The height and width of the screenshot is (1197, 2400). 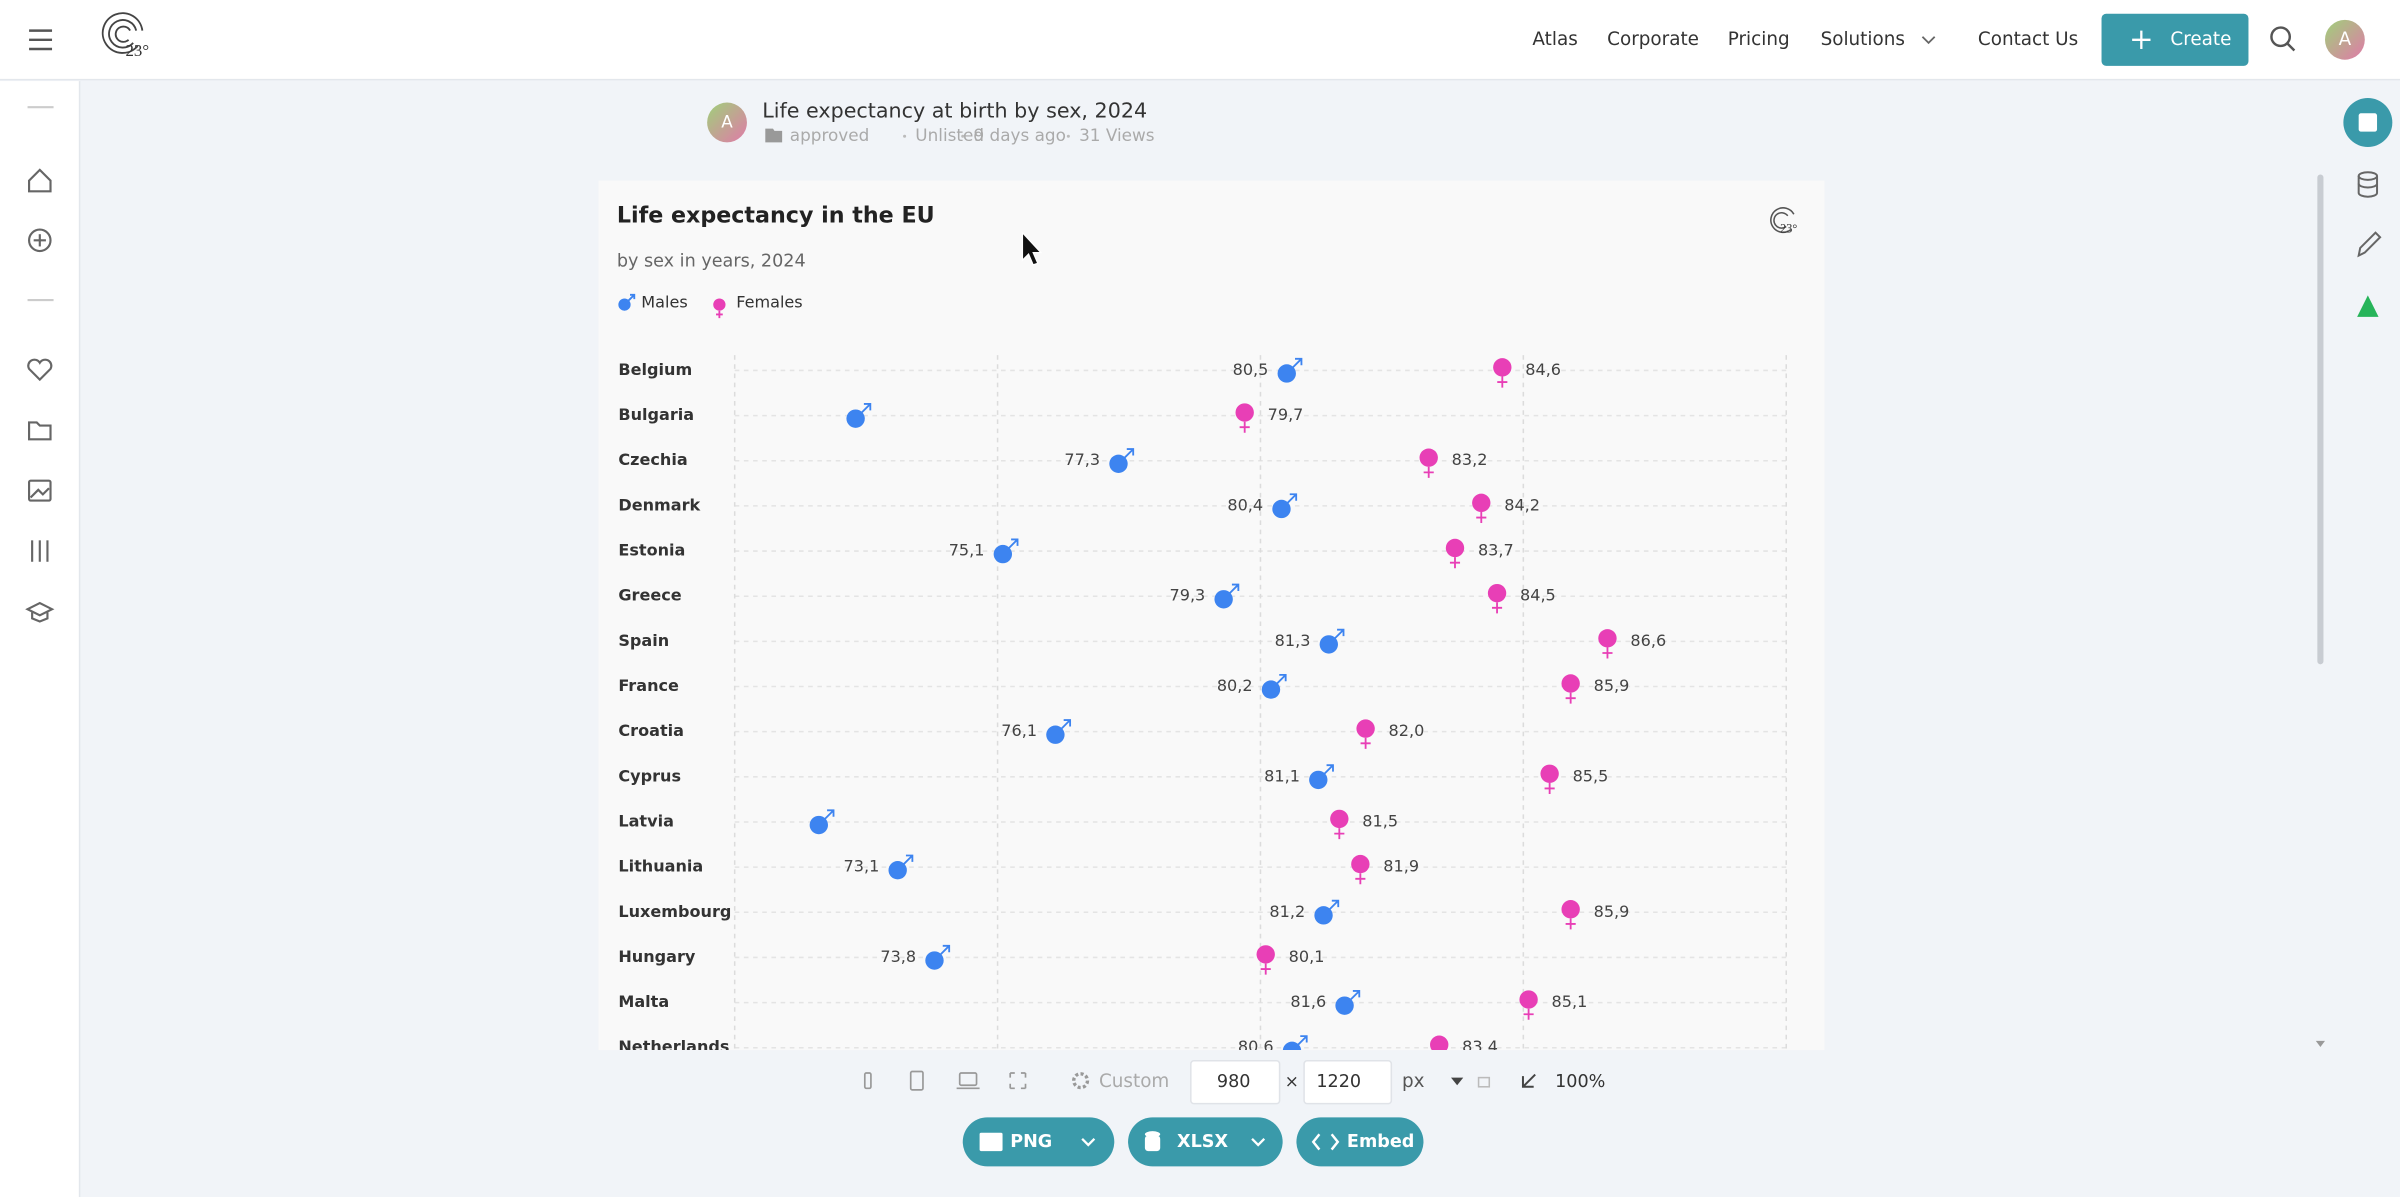 I want to click on width-value: 980, so click(x=1234, y=1082).